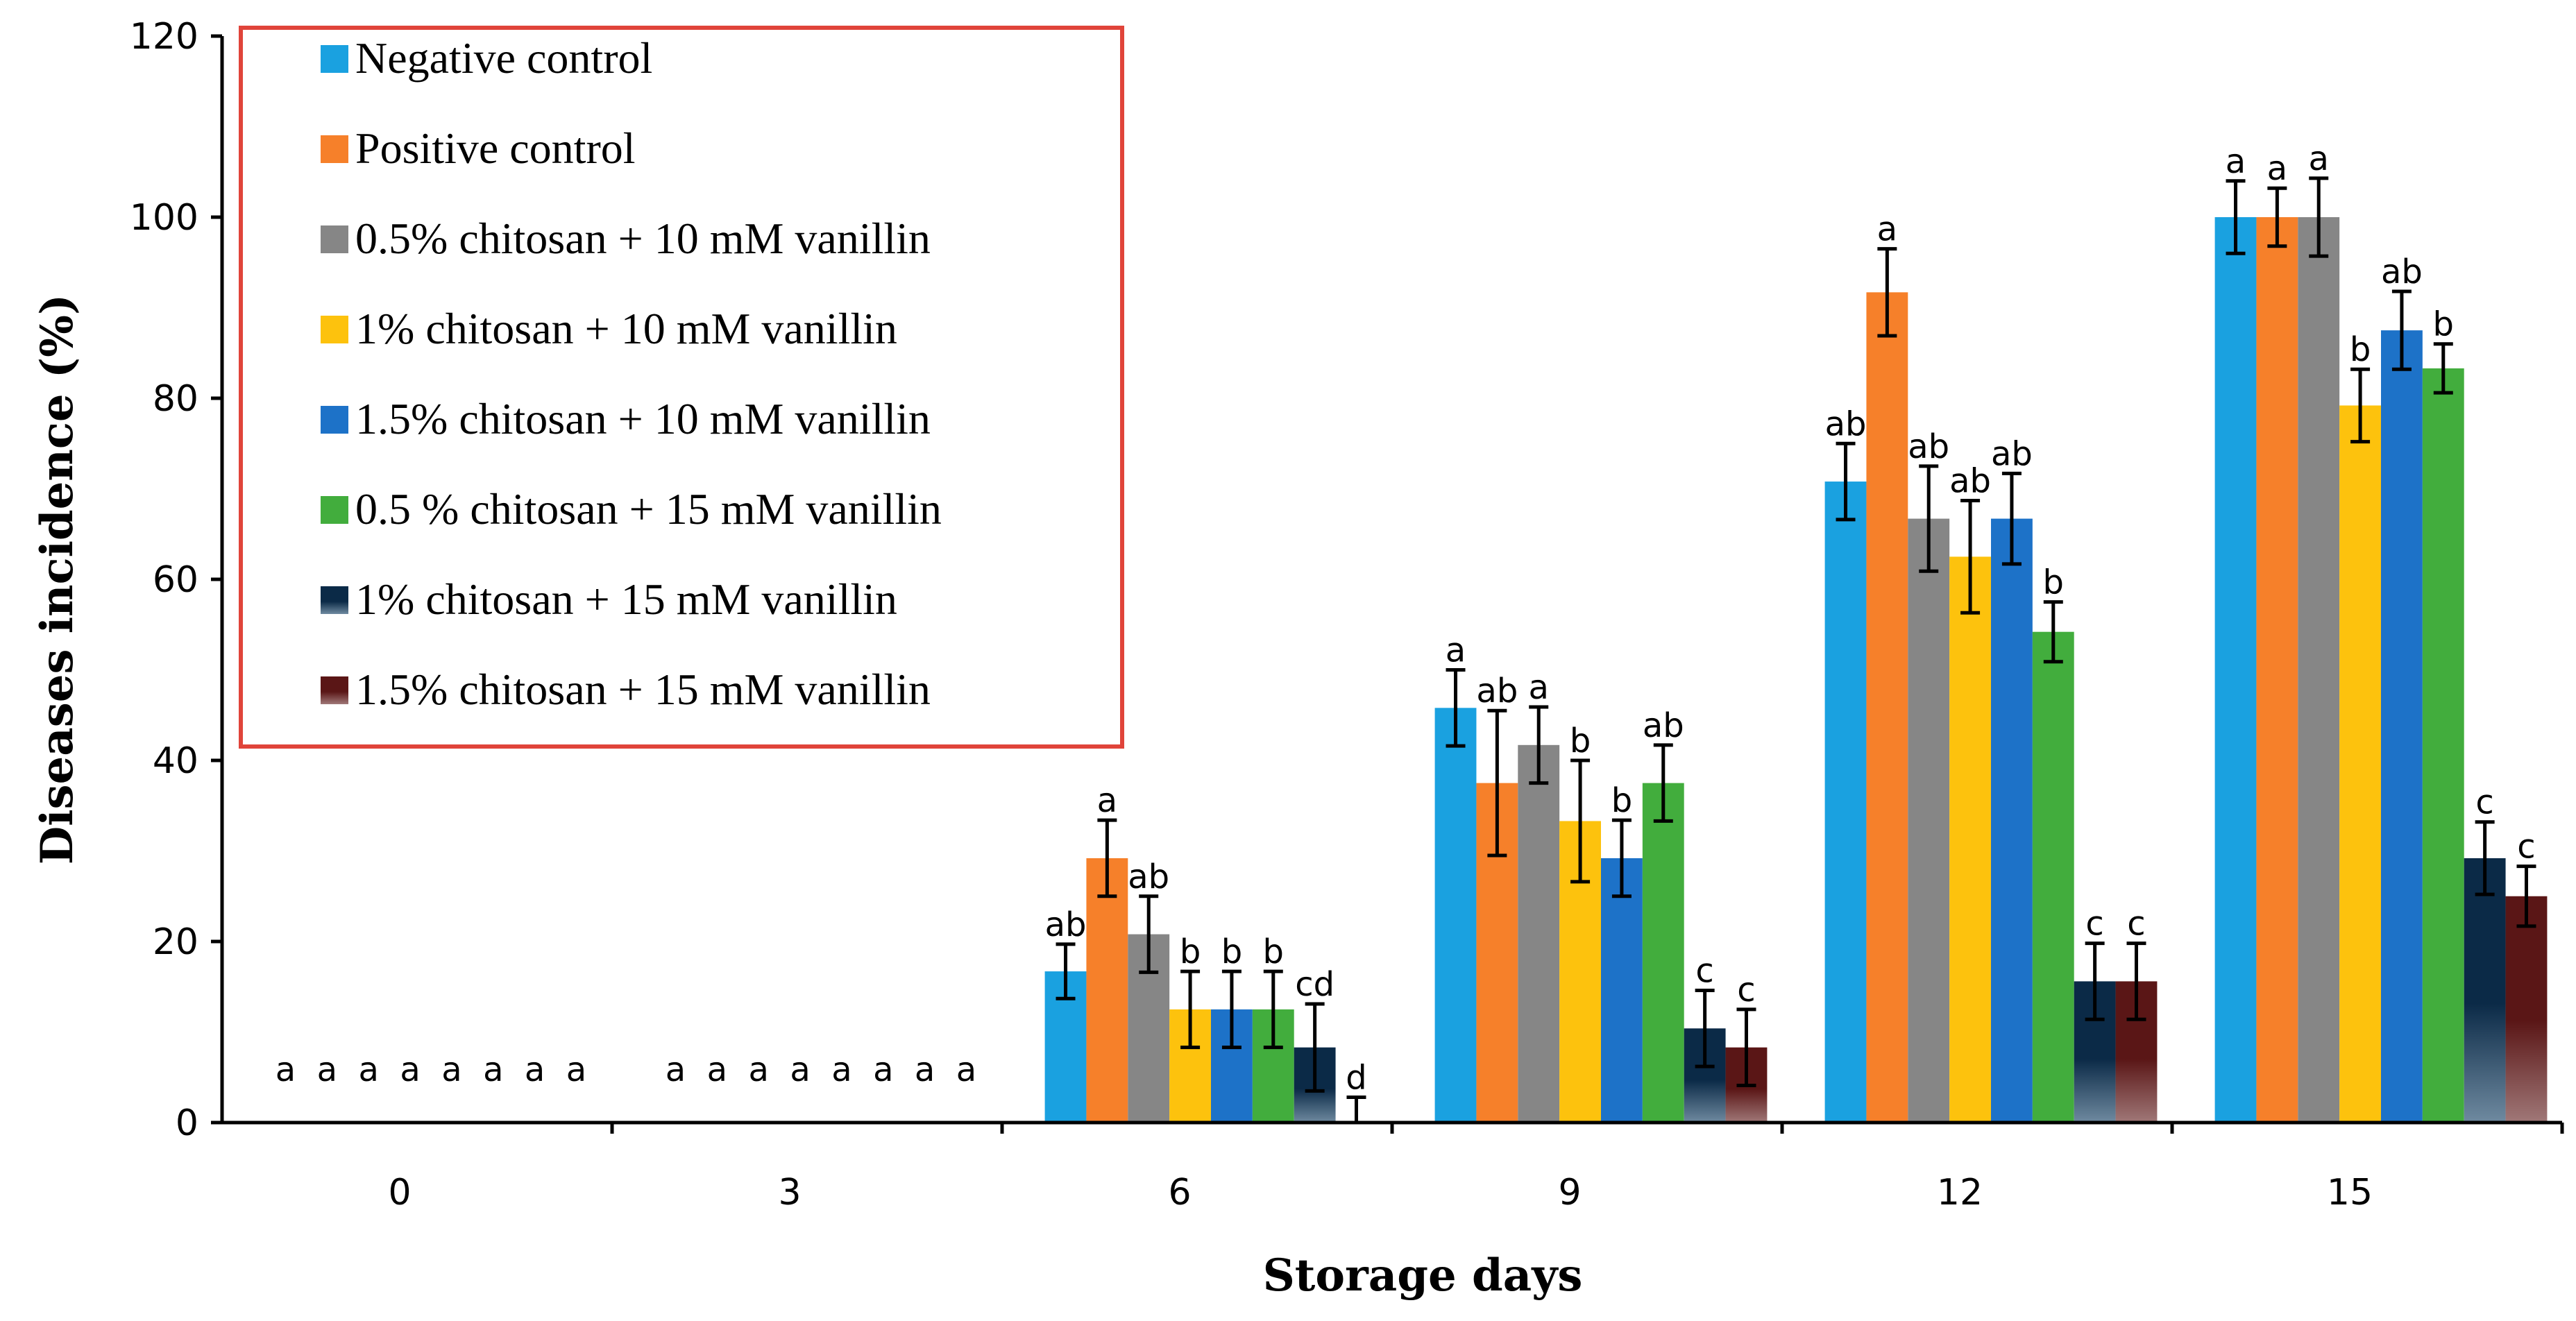 The height and width of the screenshot is (1321, 2576). I want to click on legend-label: 1.5% chitosan + 15 mM vanillin, so click(643, 689).